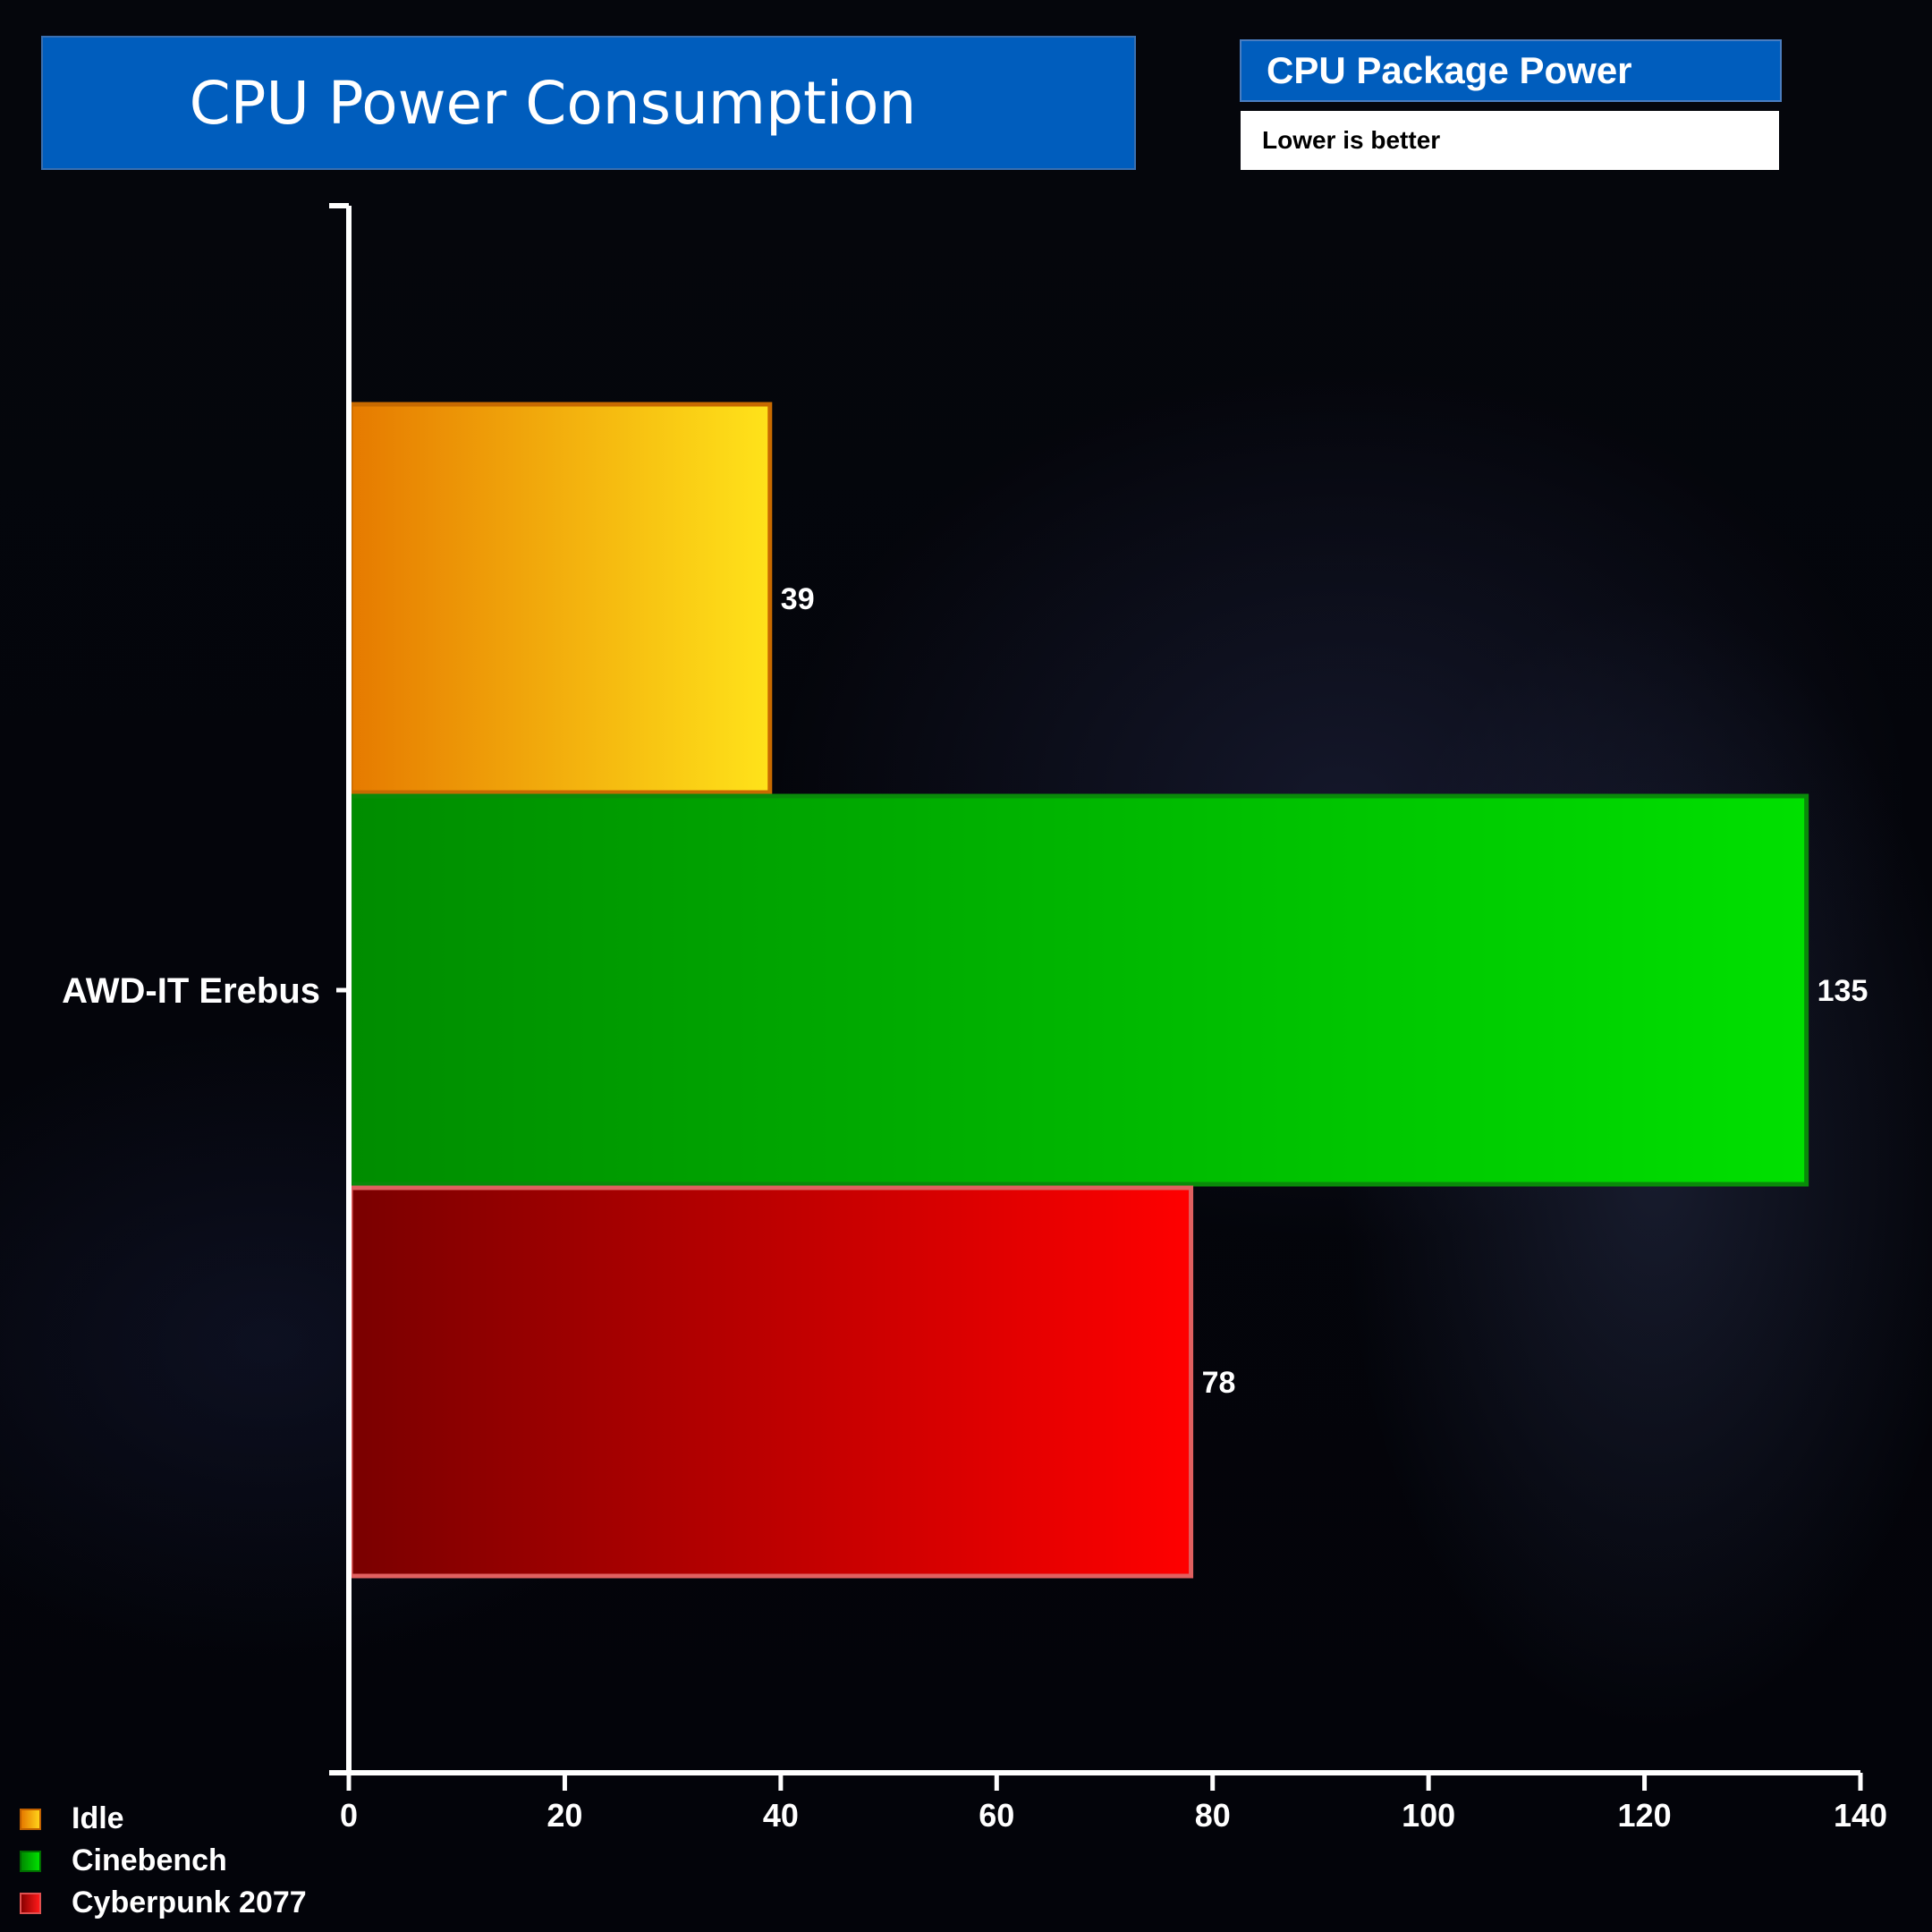 The height and width of the screenshot is (1932, 1932). I want to click on x-tick-label-0: 0, so click(349, 1815).